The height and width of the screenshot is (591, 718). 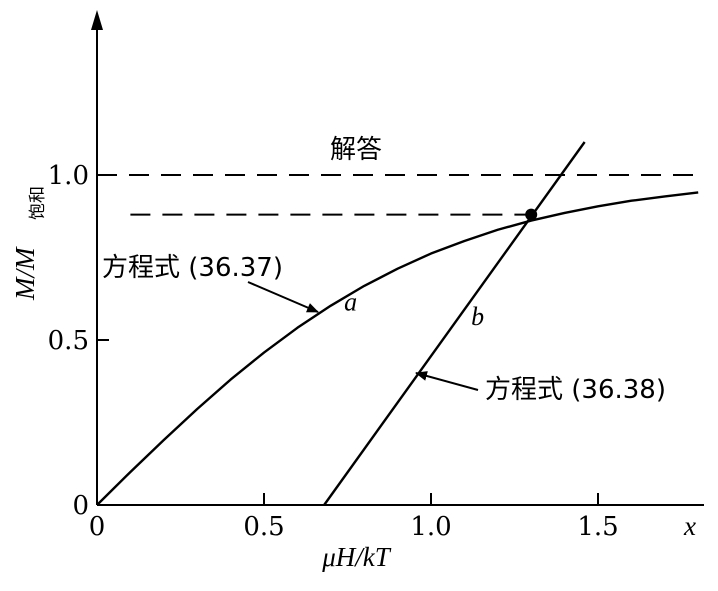 I want to click on equation-b-arrow, so click(x=447, y=381).